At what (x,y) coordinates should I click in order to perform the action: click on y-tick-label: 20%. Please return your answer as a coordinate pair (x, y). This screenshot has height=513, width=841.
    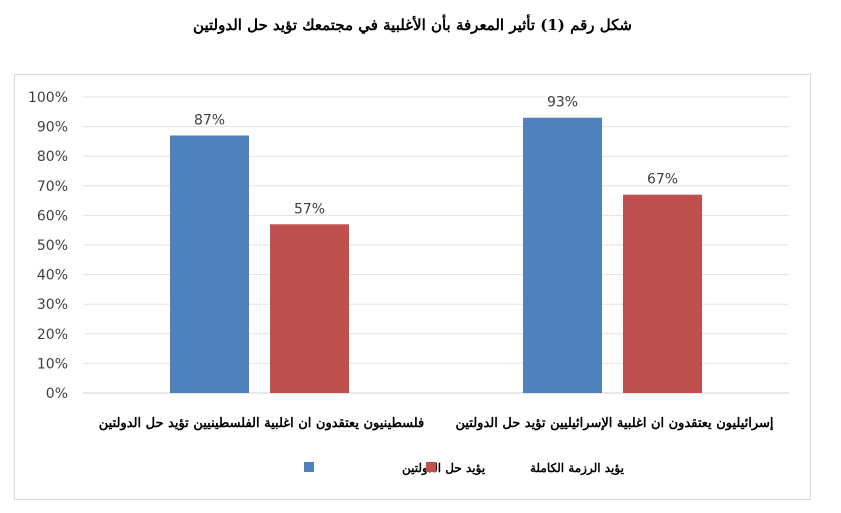
    Looking at the image, I should click on (52, 335).